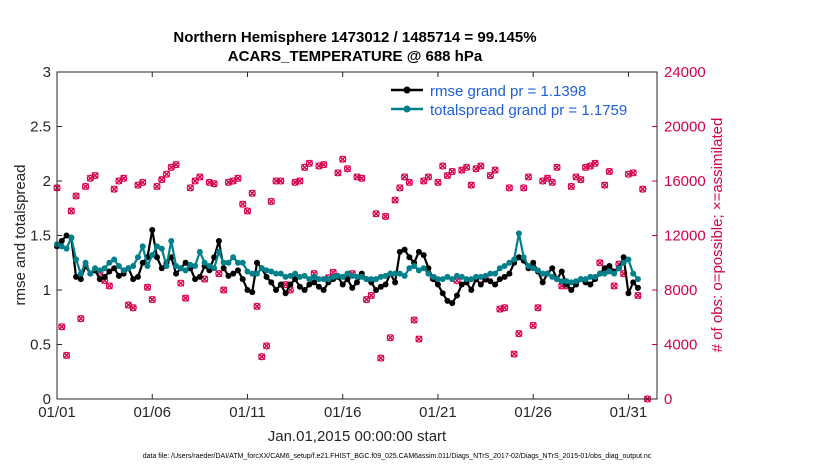 Image resolution: width=830 pixels, height=470 pixels. I want to click on x-tick-label: 01/31, so click(629, 412).